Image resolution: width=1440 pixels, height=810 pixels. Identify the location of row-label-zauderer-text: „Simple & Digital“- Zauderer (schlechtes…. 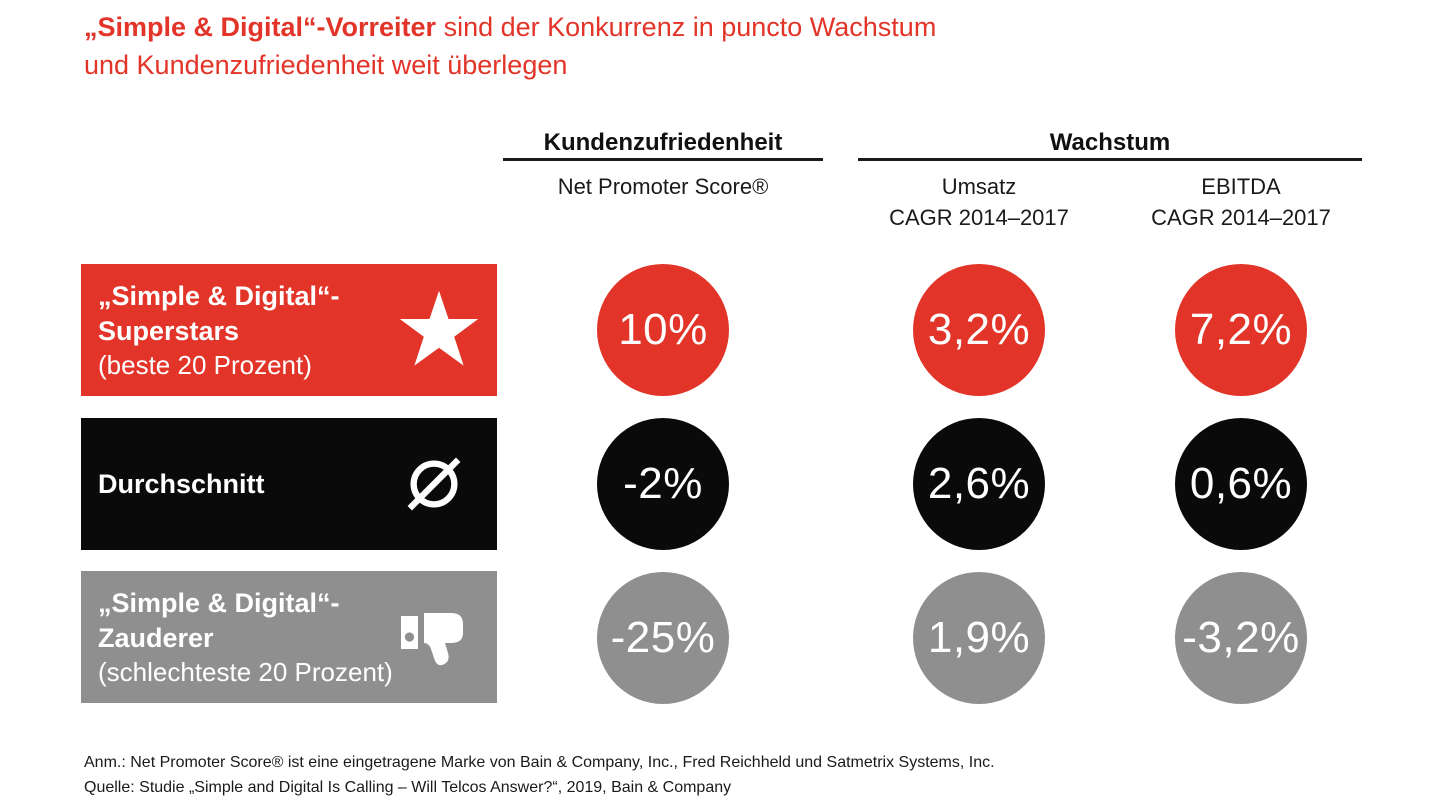
(289, 637).